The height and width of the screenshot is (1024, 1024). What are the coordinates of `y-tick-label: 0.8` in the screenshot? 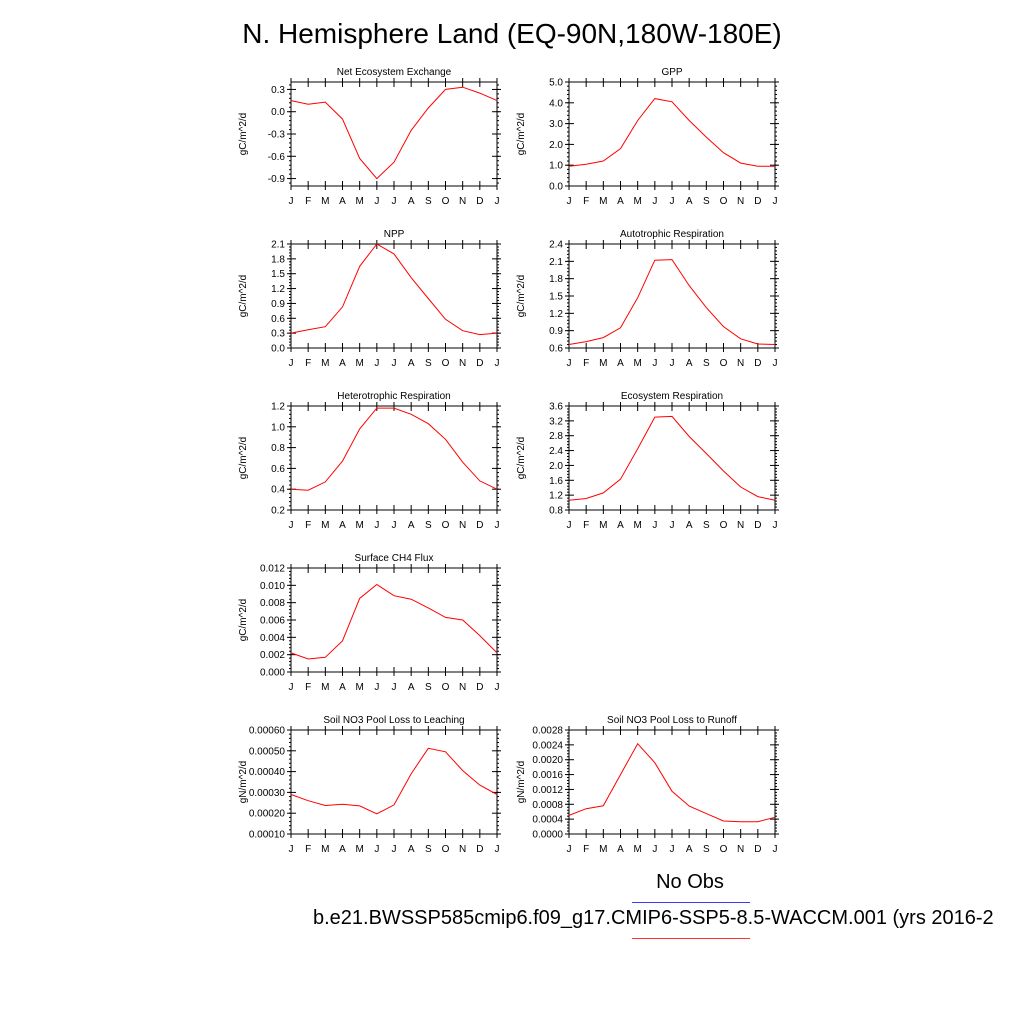 It's located at (556, 511).